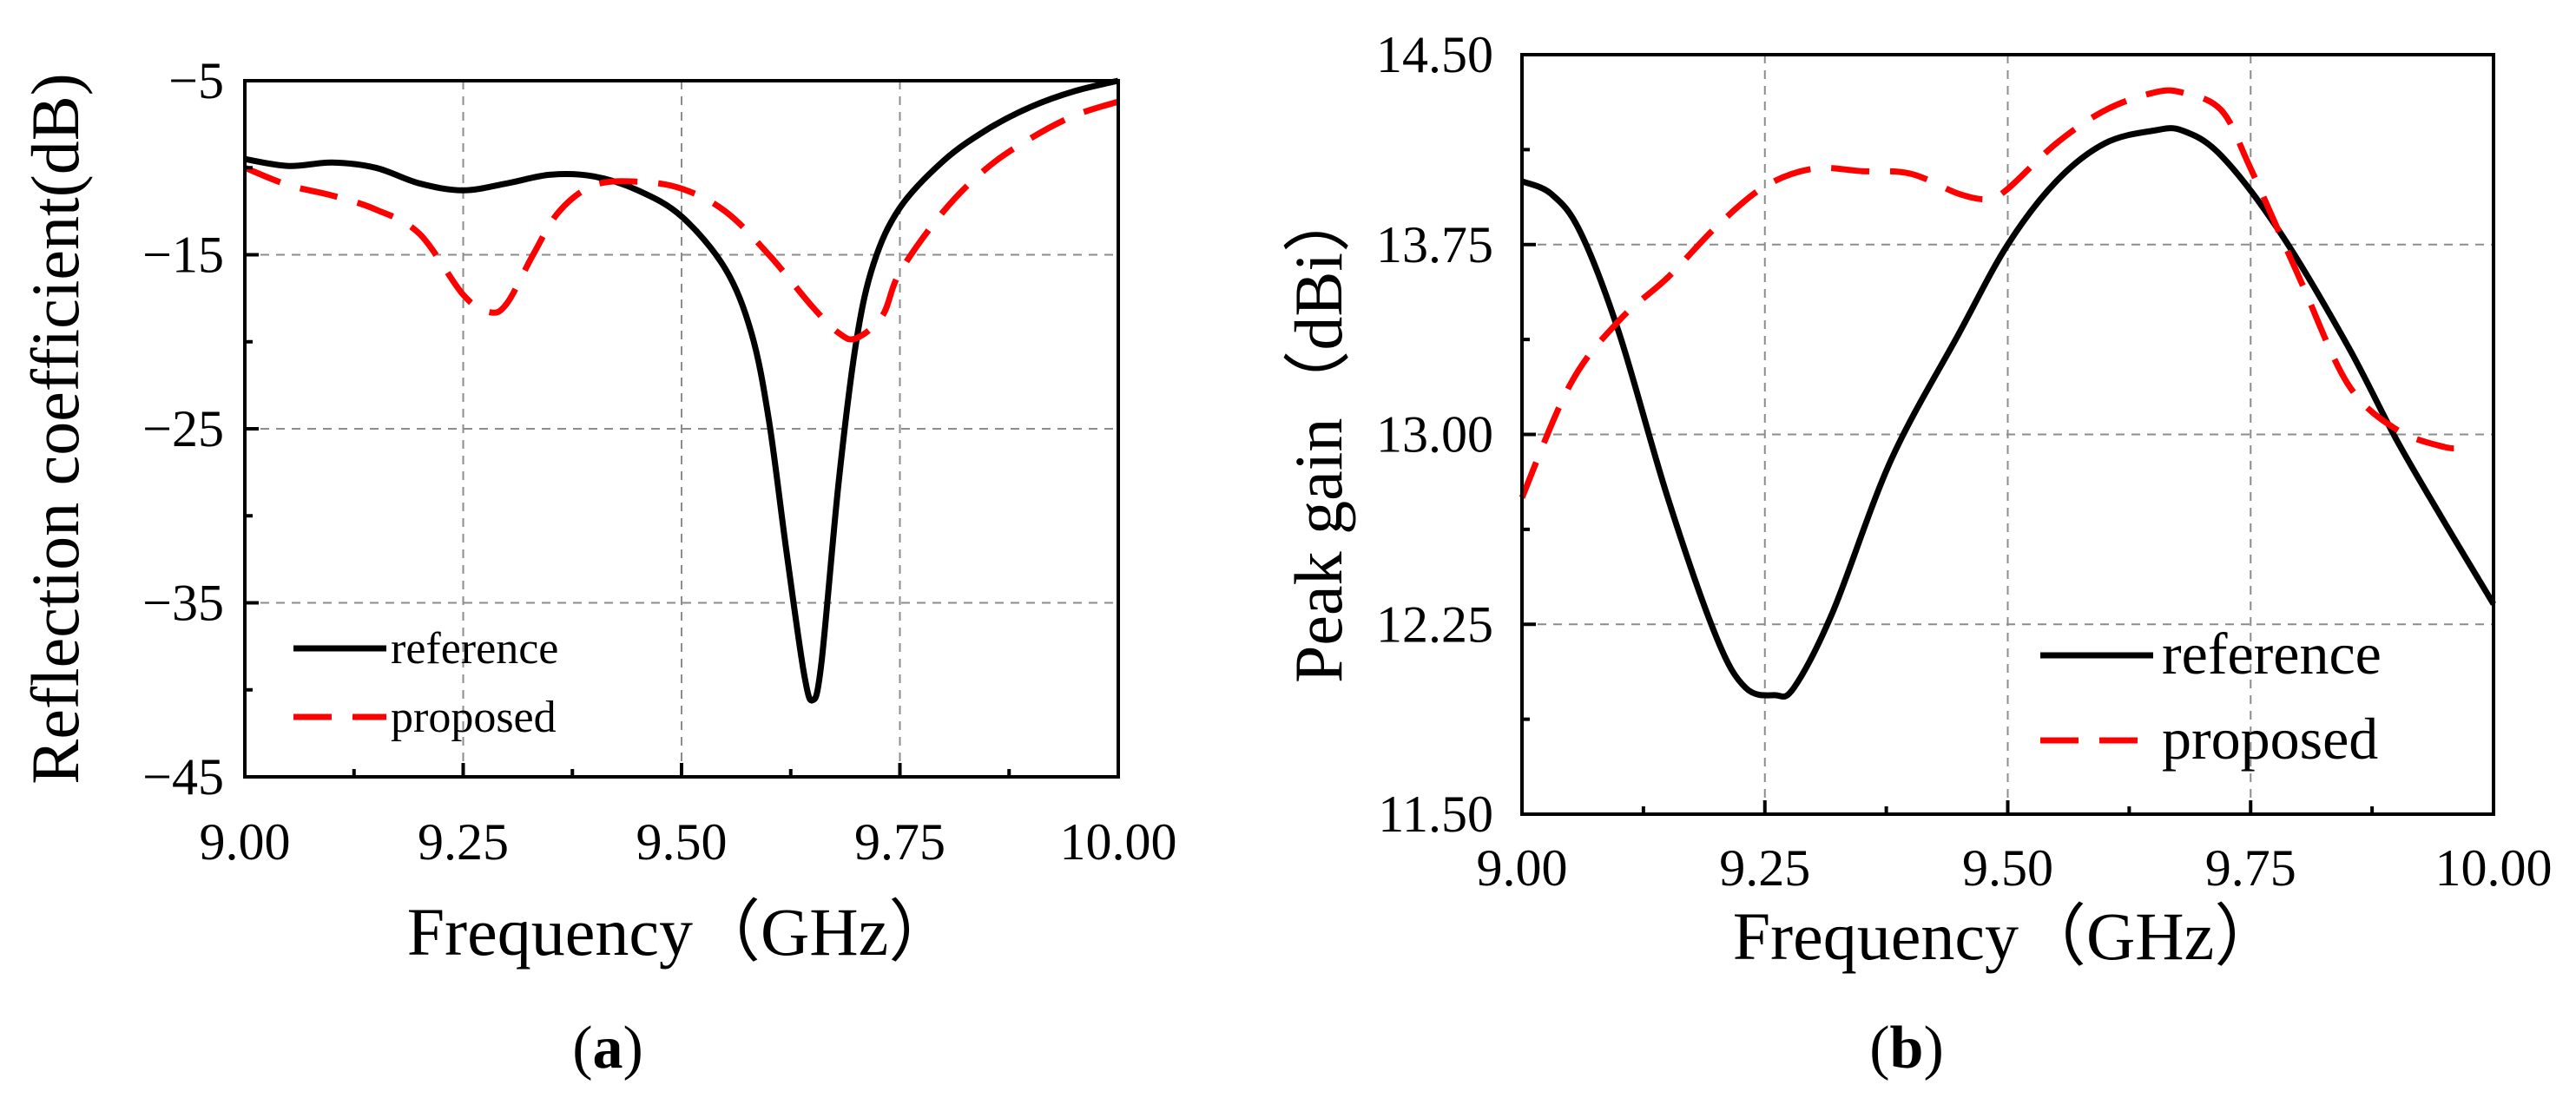 This screenshot has width=2576, height=1098. What do you see at coordinates (1435, 814) in the screenshot?
I see `chart-b-y-tick-label: 11.50` at bounding box center [1435, 814].